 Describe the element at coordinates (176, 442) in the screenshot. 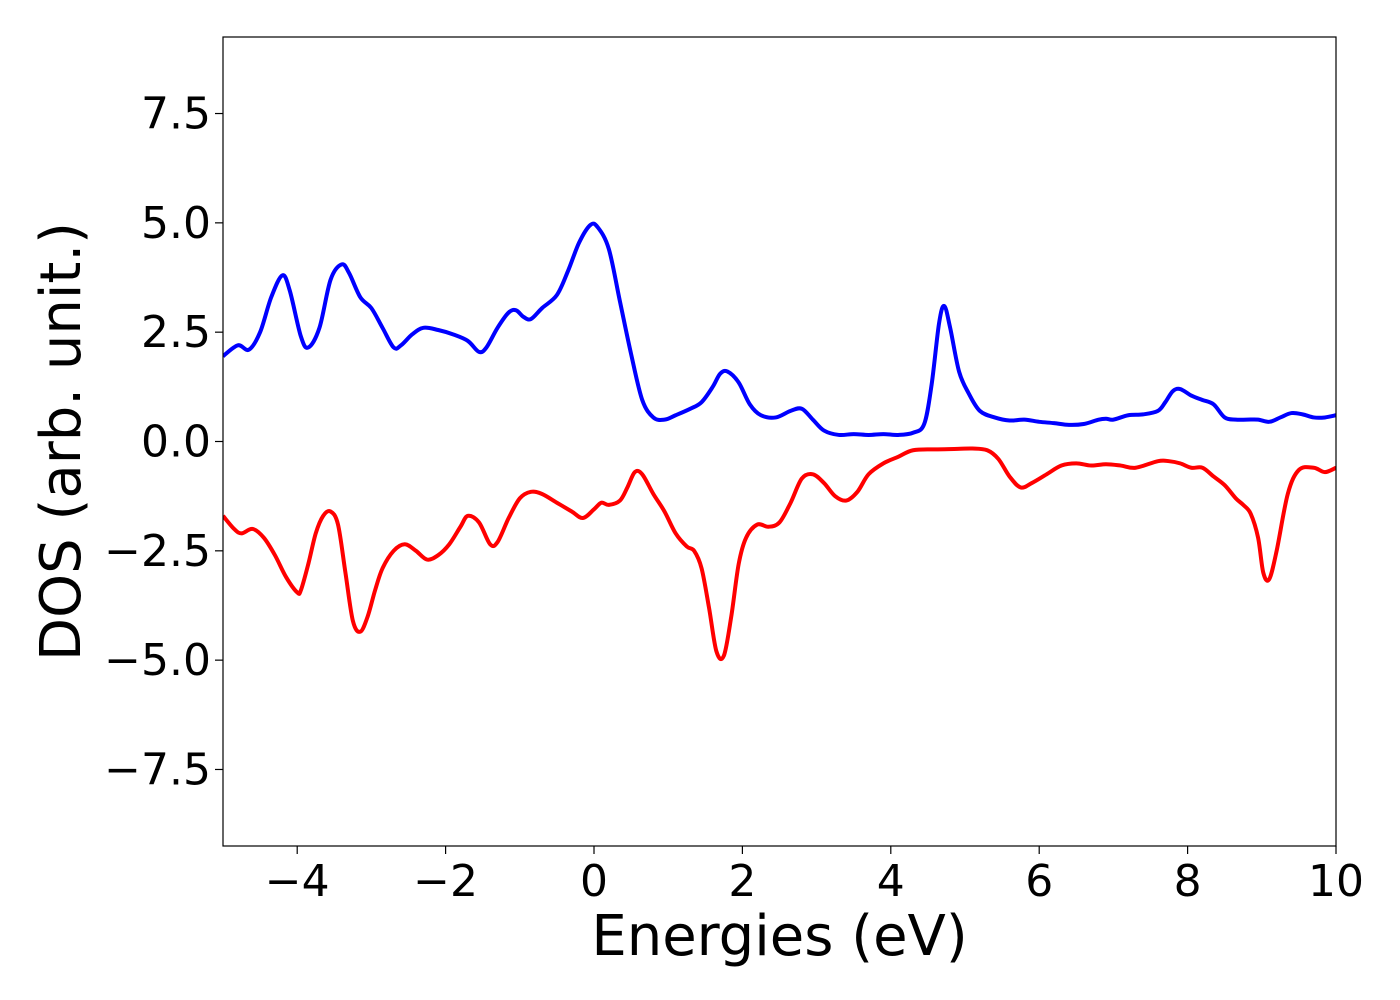

I see `y-tick-label: 0.0` at that location.